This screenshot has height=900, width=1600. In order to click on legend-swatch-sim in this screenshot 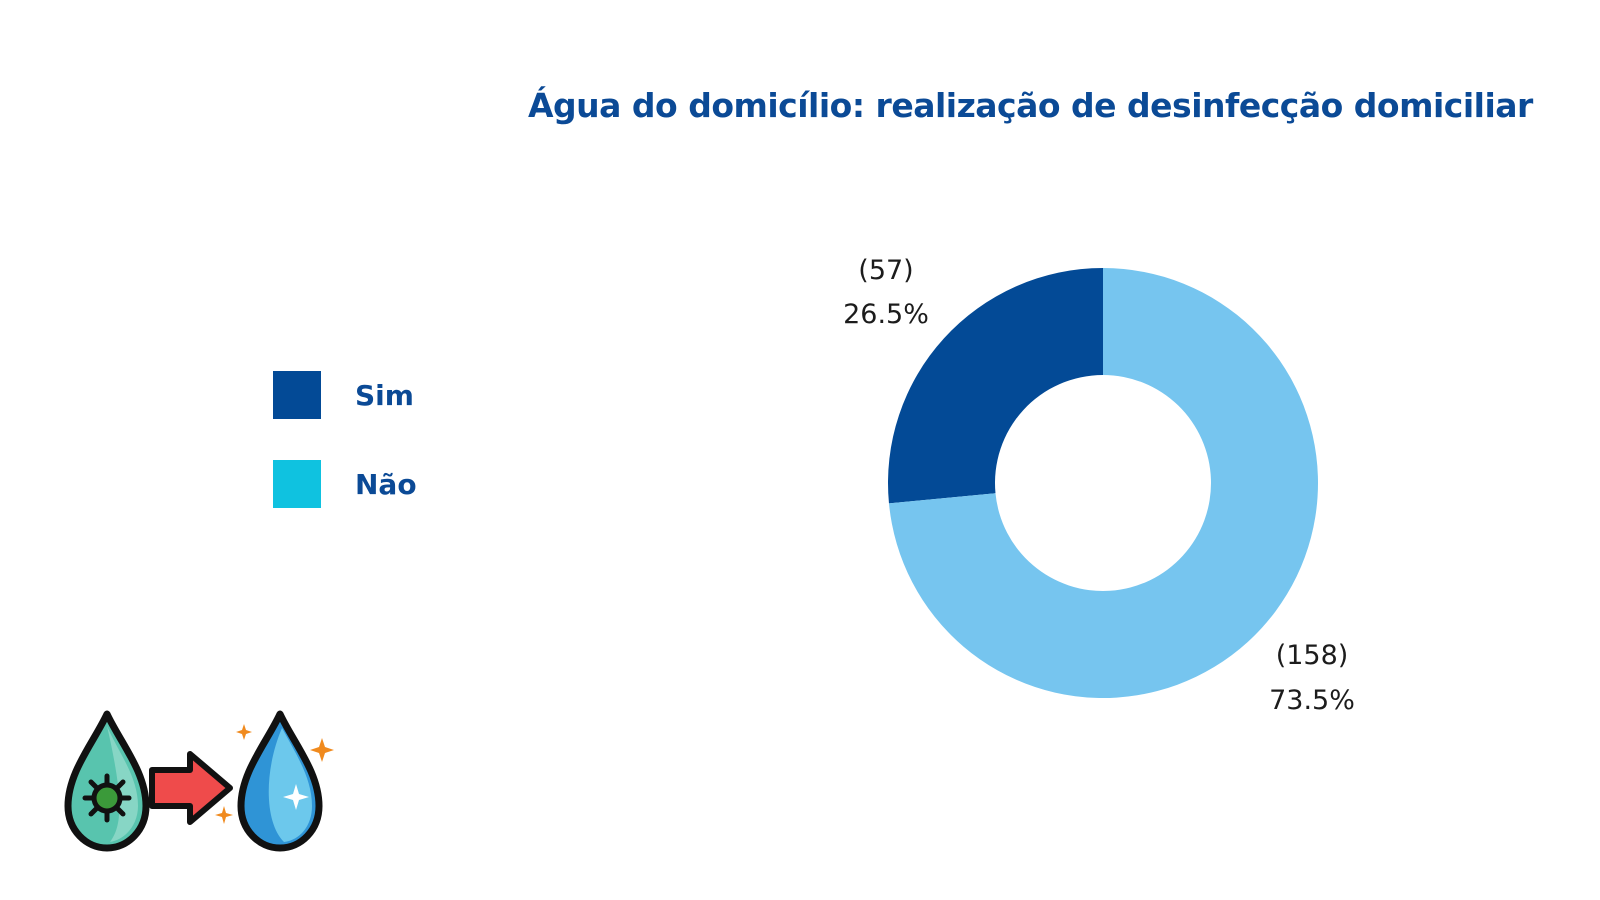, I will do `click(297, 395)`.